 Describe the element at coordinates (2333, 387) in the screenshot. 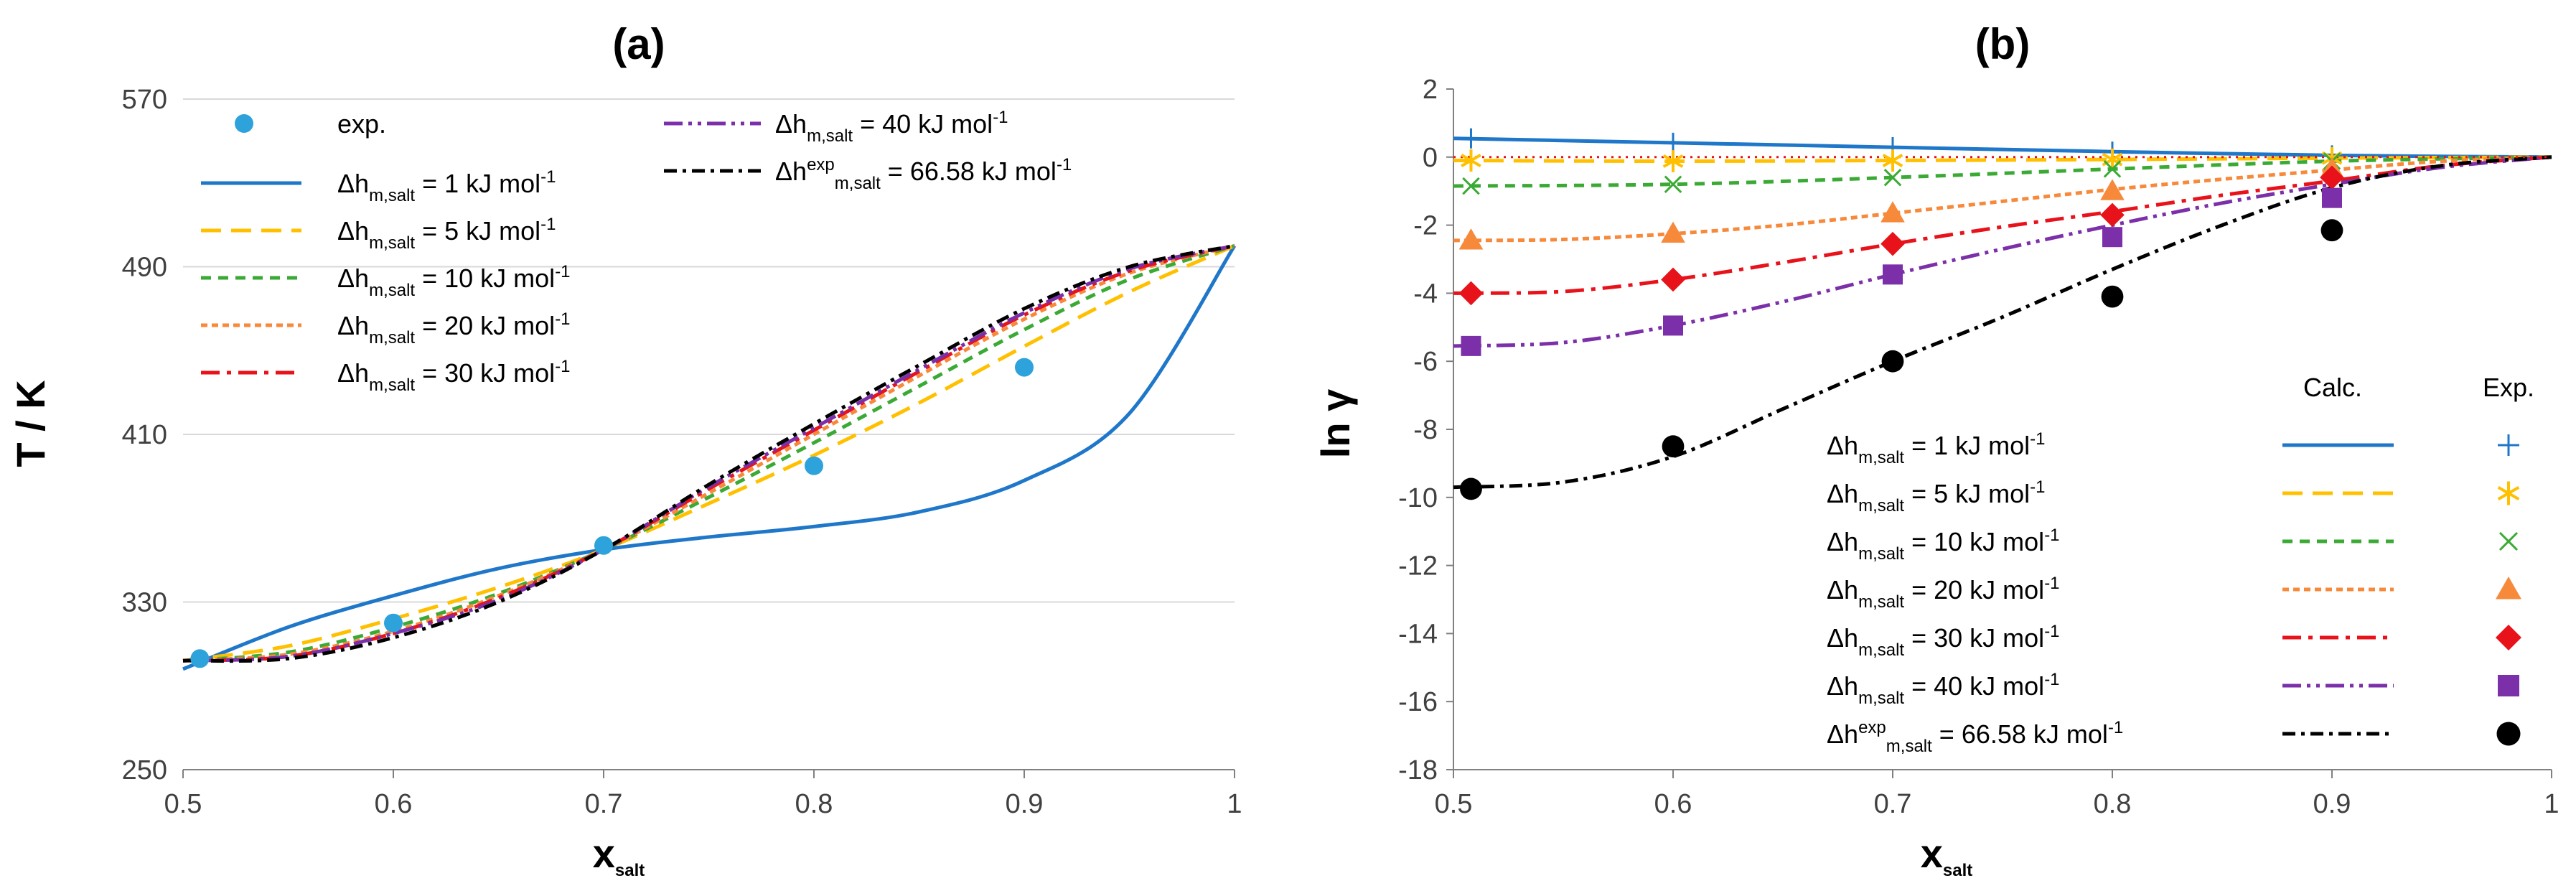

I see `chart-b-legend-header-calc: Calc.` at that location.